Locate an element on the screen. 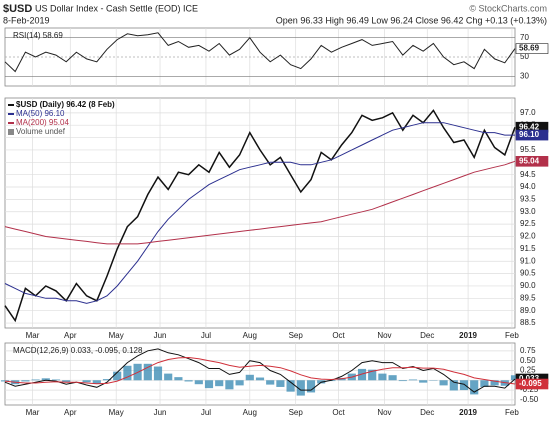 The image size is (550, 435). y-tick-label: 92.5 is located at coordinates (528, 223).